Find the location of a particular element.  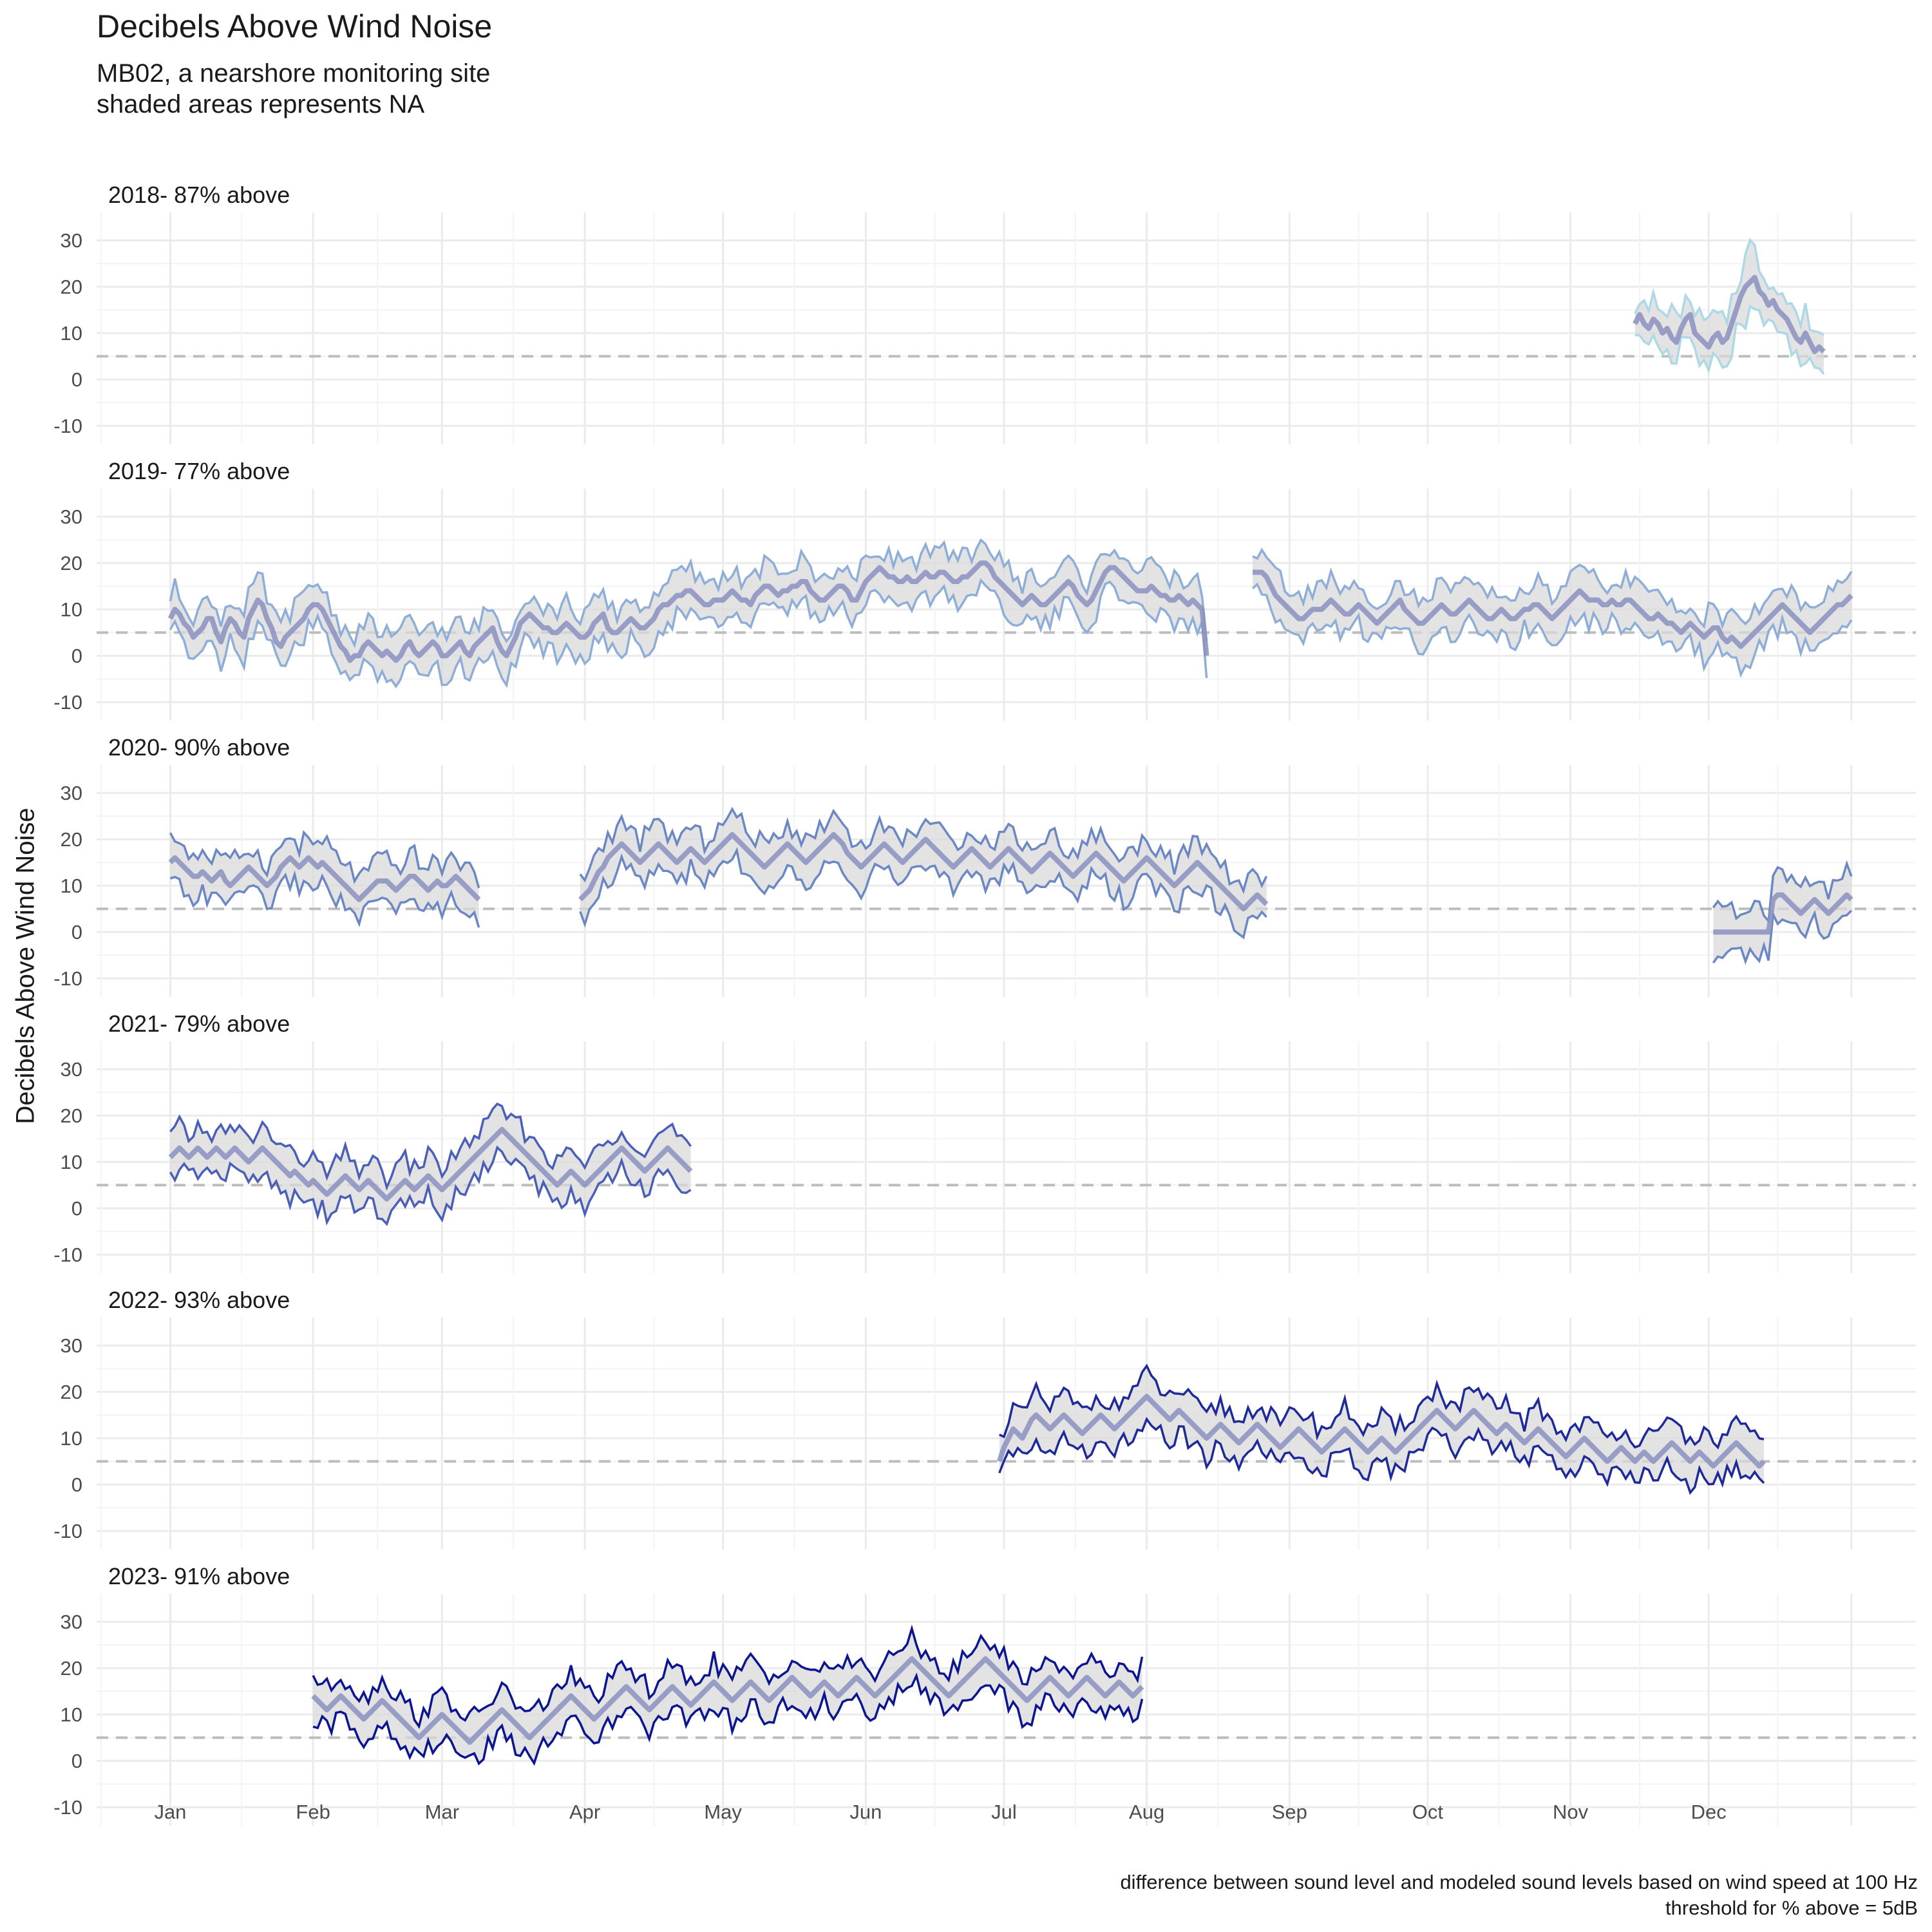

panel-label: 2018- 87% above is located at coordinates (199, 195).